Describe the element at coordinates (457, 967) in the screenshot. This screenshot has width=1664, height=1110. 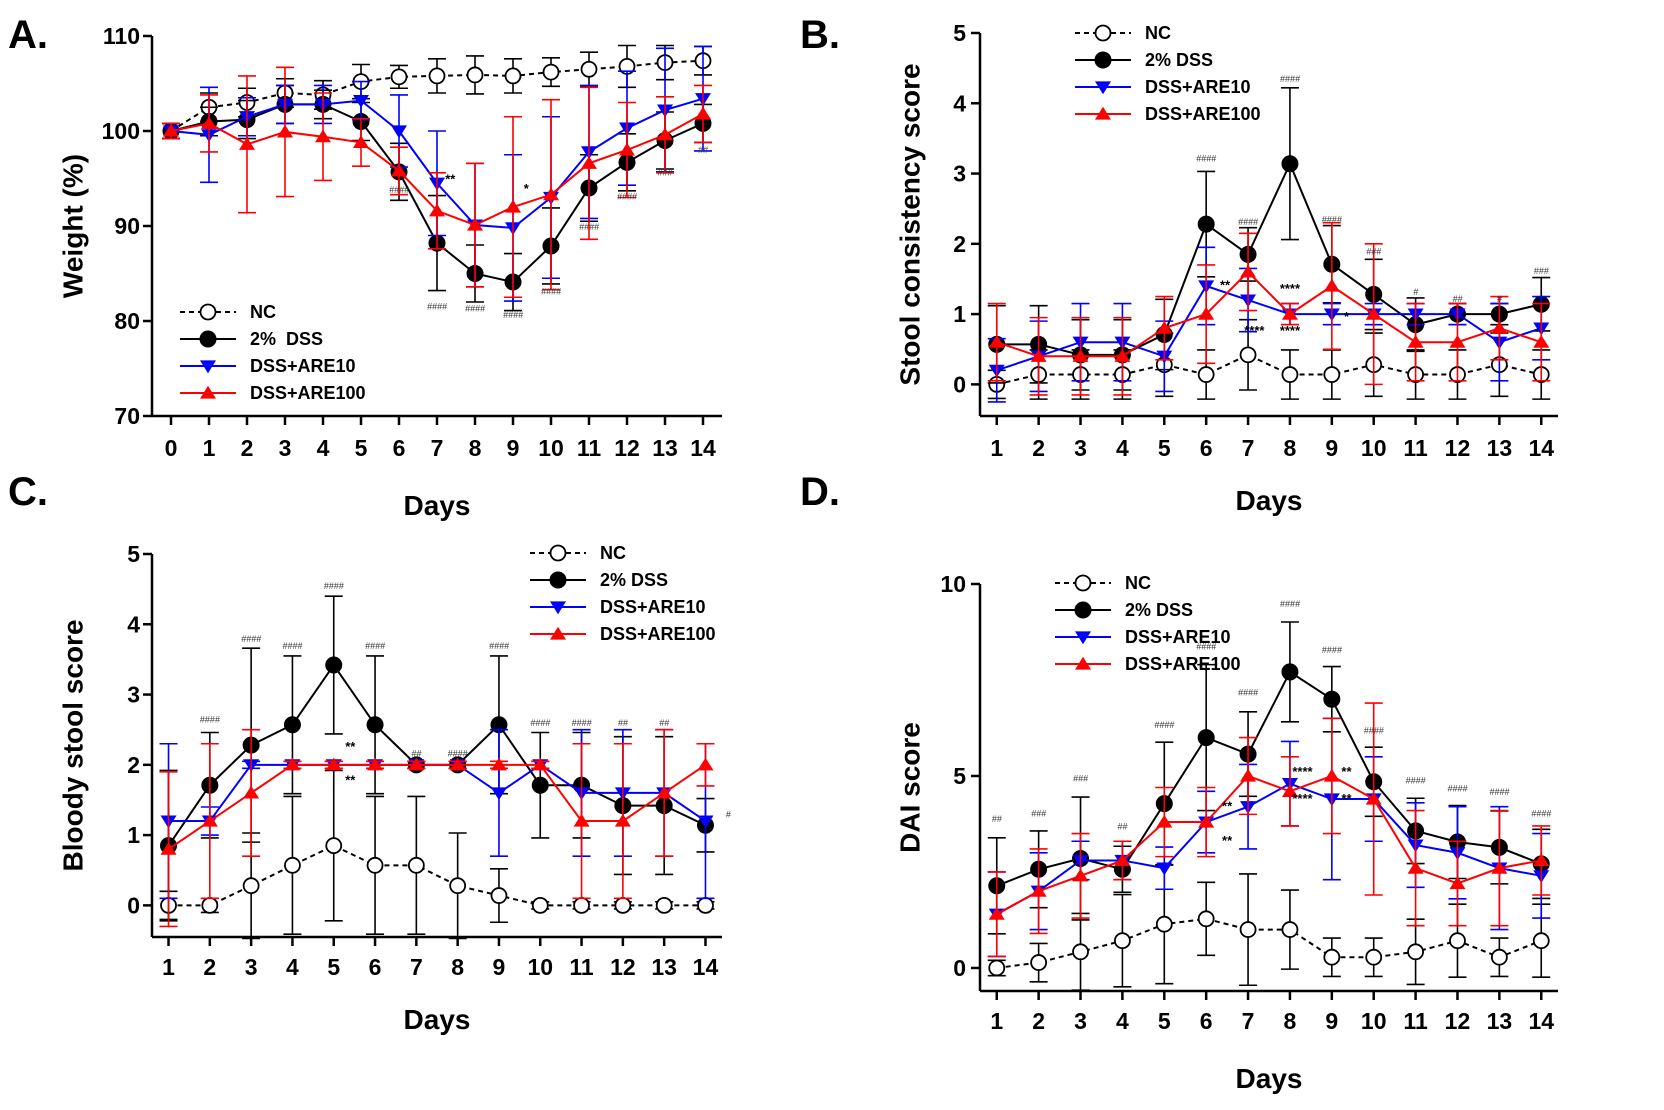
I see `x-tick-label: 8` at that location.